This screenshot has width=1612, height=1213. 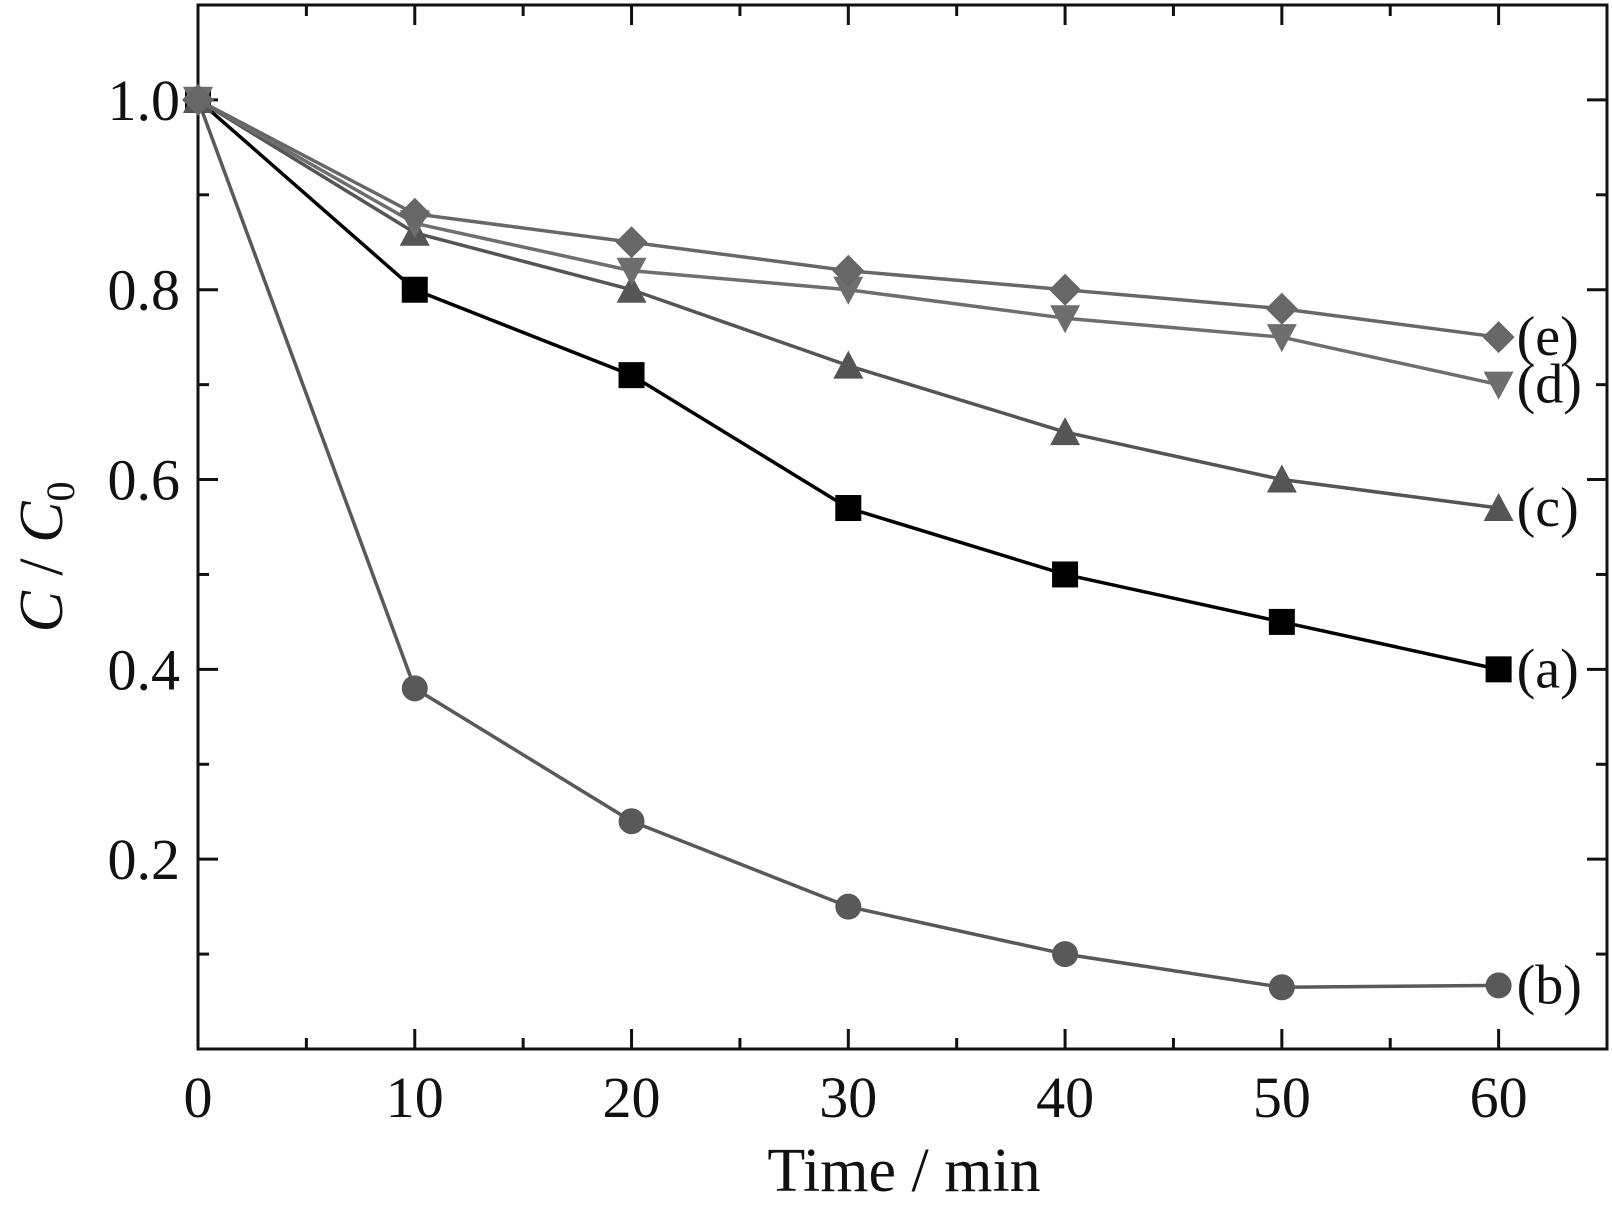 I want to click on y-axis-title-sep: /, so click(x=42, y=567).